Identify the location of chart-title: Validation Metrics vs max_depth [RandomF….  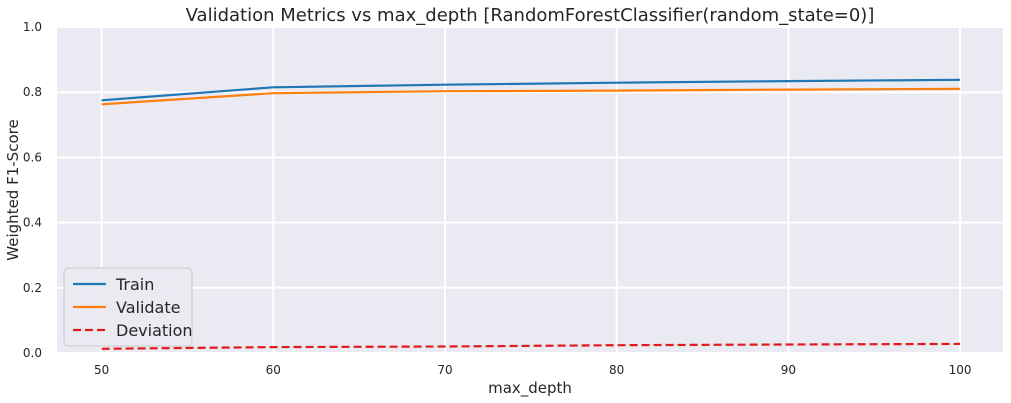
(530, 15).